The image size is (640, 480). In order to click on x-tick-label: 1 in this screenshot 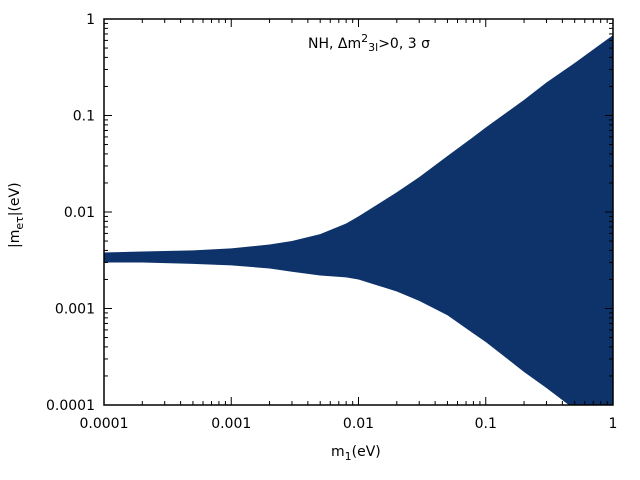, I will do `click(613, 424)`.